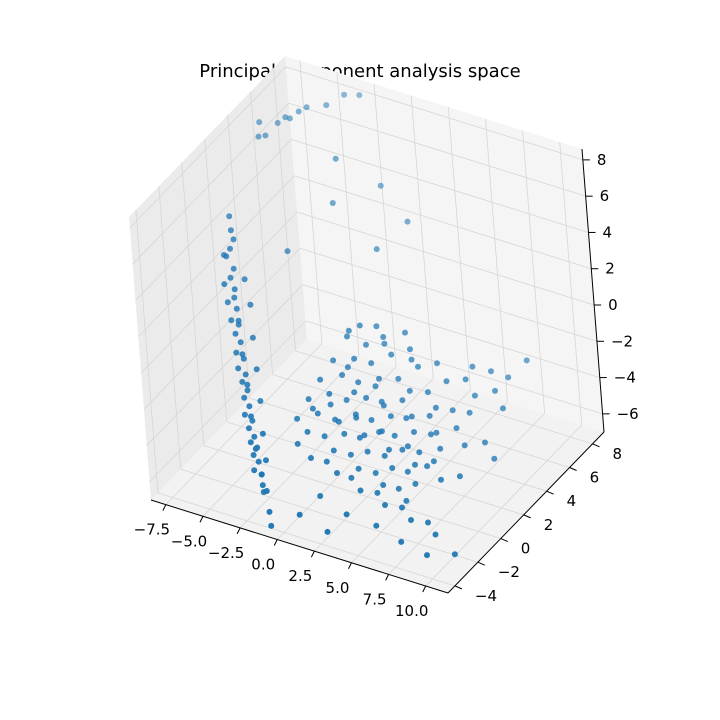 This screenshot has width=720, height=720. Describe the element at coordinates (607, 232) in the screenshot. I see `z-tick-label: 4` at that location.